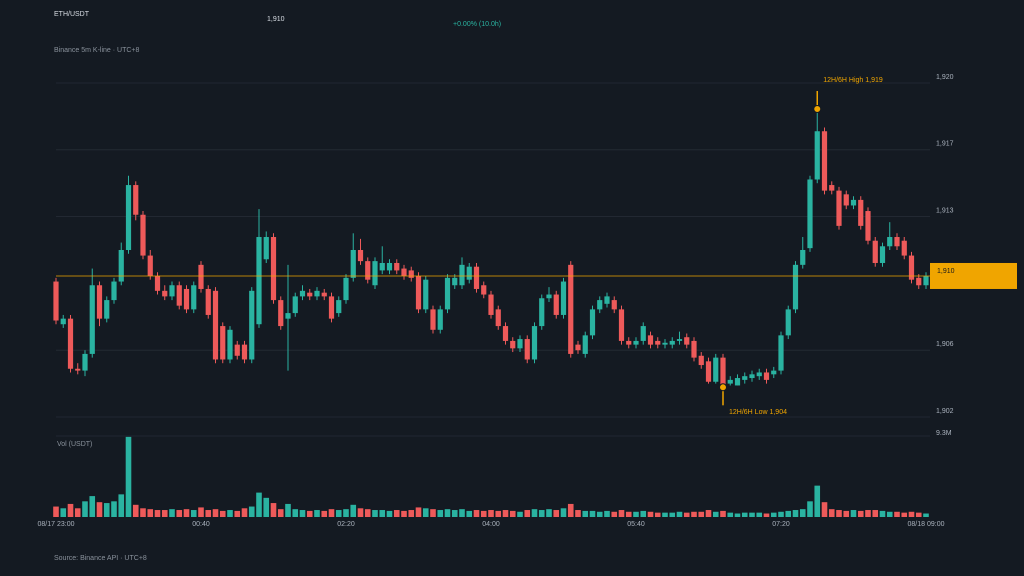 Image resolution: width=1024 pixels, height=576 pixels. I want to click on x-tick-label: 00:40, so click(201, 524).